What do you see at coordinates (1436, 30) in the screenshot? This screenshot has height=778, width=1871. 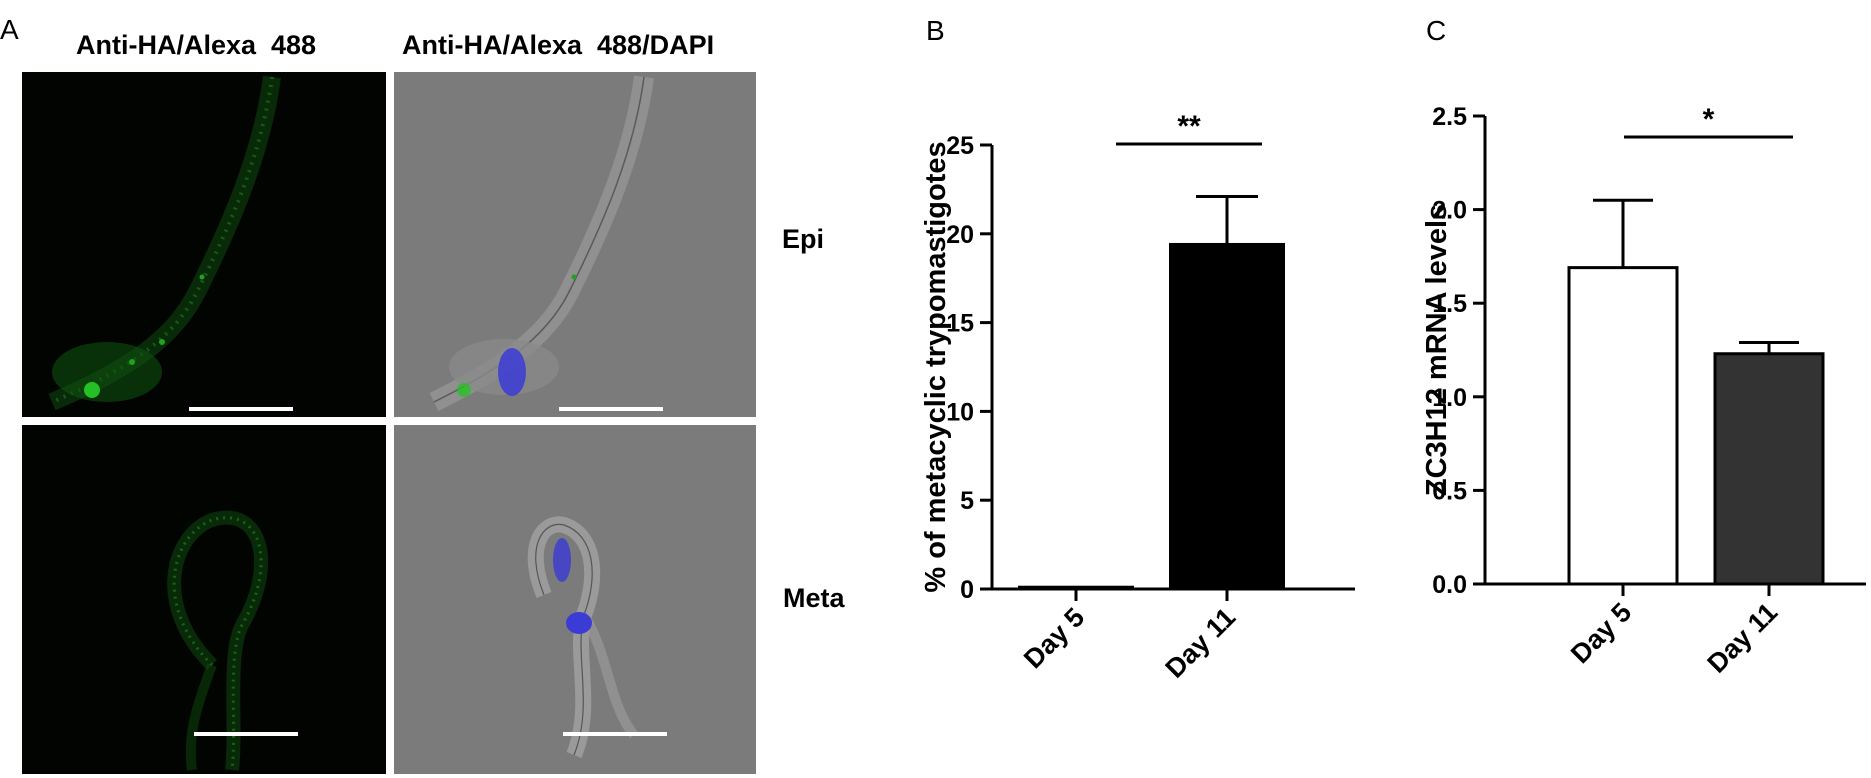 I see `panel-c-letter: C` at bounding box center [1436, 30].